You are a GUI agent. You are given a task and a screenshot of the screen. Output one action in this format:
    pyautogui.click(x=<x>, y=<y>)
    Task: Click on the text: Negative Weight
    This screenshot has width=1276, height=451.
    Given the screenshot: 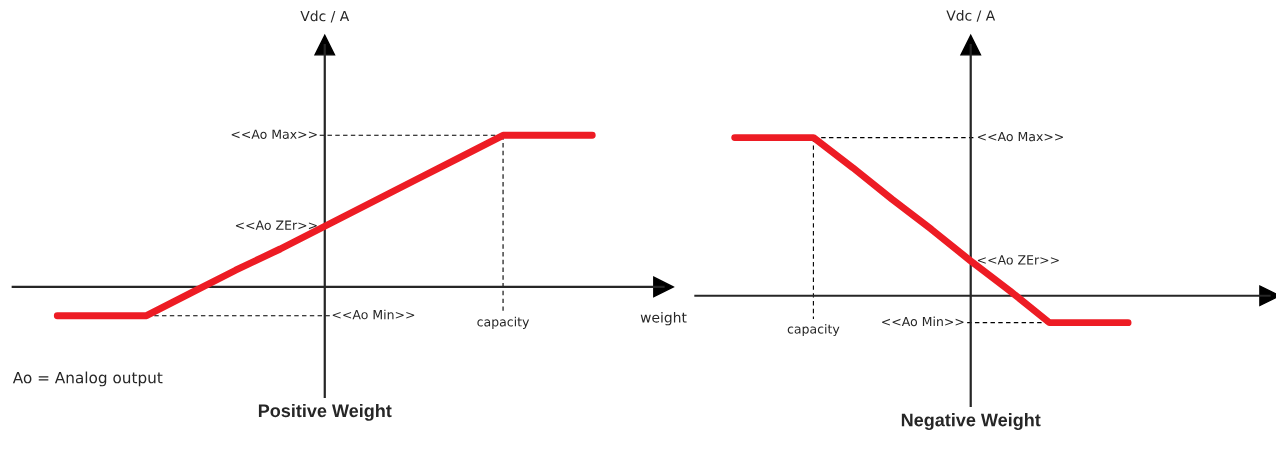 What is the action you would take?
    pyautogui.click(x=971, y=422)
    